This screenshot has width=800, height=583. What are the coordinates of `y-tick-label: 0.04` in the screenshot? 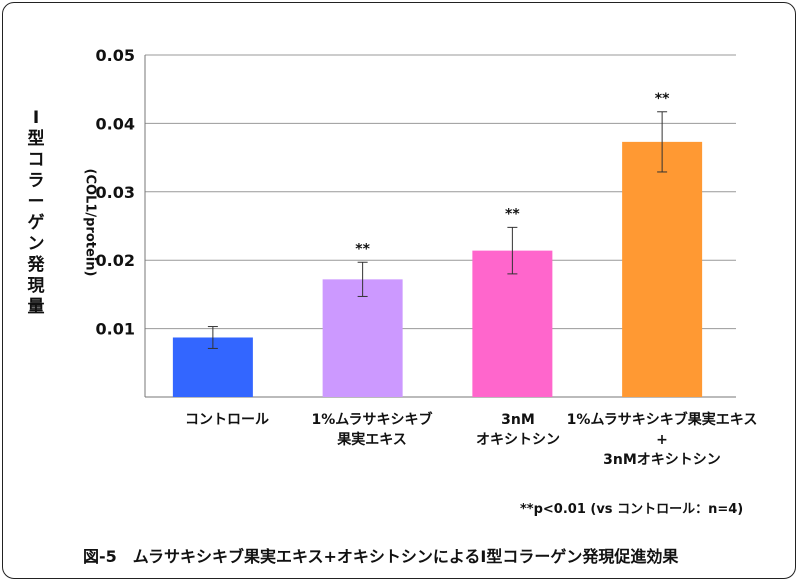 It's located at (115, 123).